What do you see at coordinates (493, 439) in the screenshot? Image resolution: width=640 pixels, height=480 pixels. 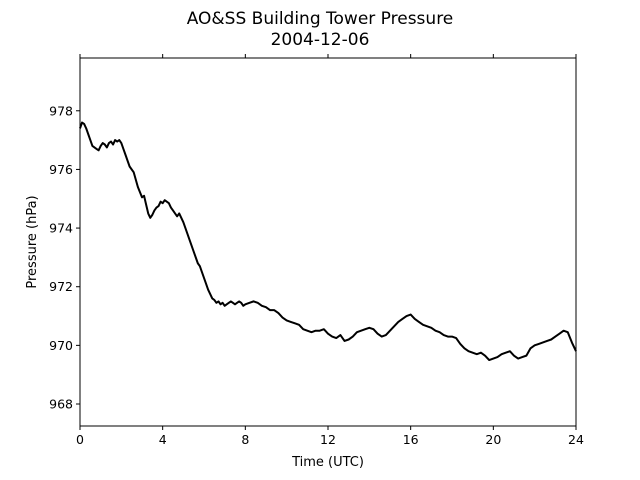 I see `x-tick-label: 20` at bounding box center [493, 439].